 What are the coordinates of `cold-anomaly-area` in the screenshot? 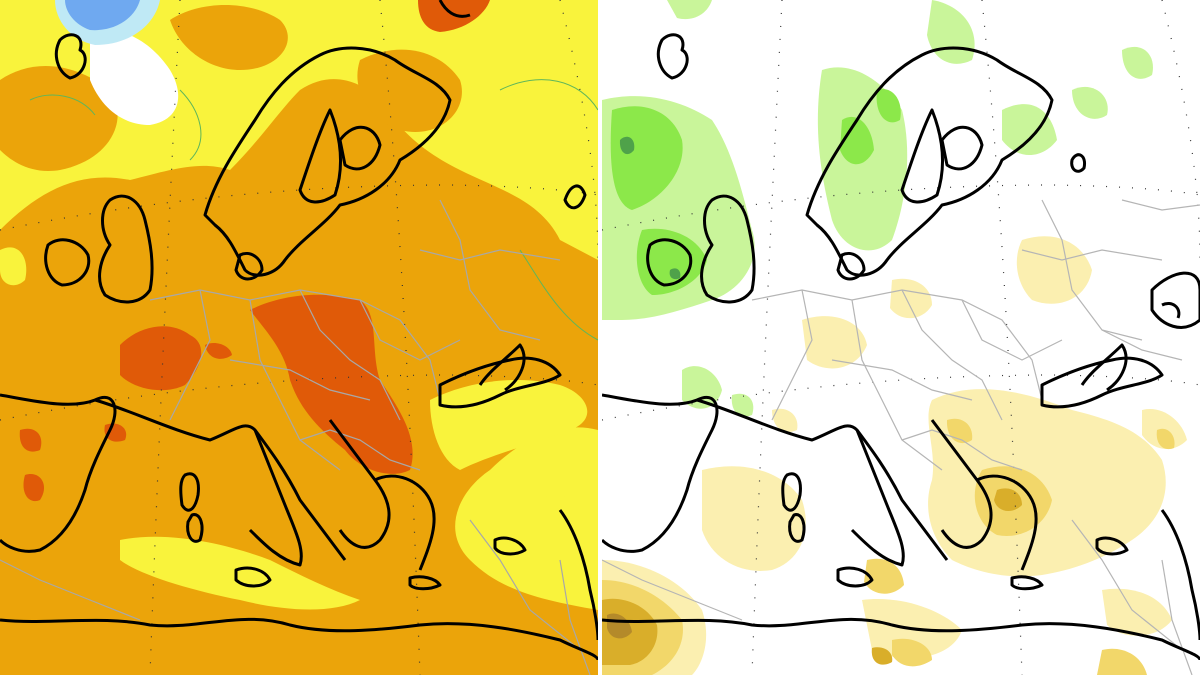 It's located at (117, 62).